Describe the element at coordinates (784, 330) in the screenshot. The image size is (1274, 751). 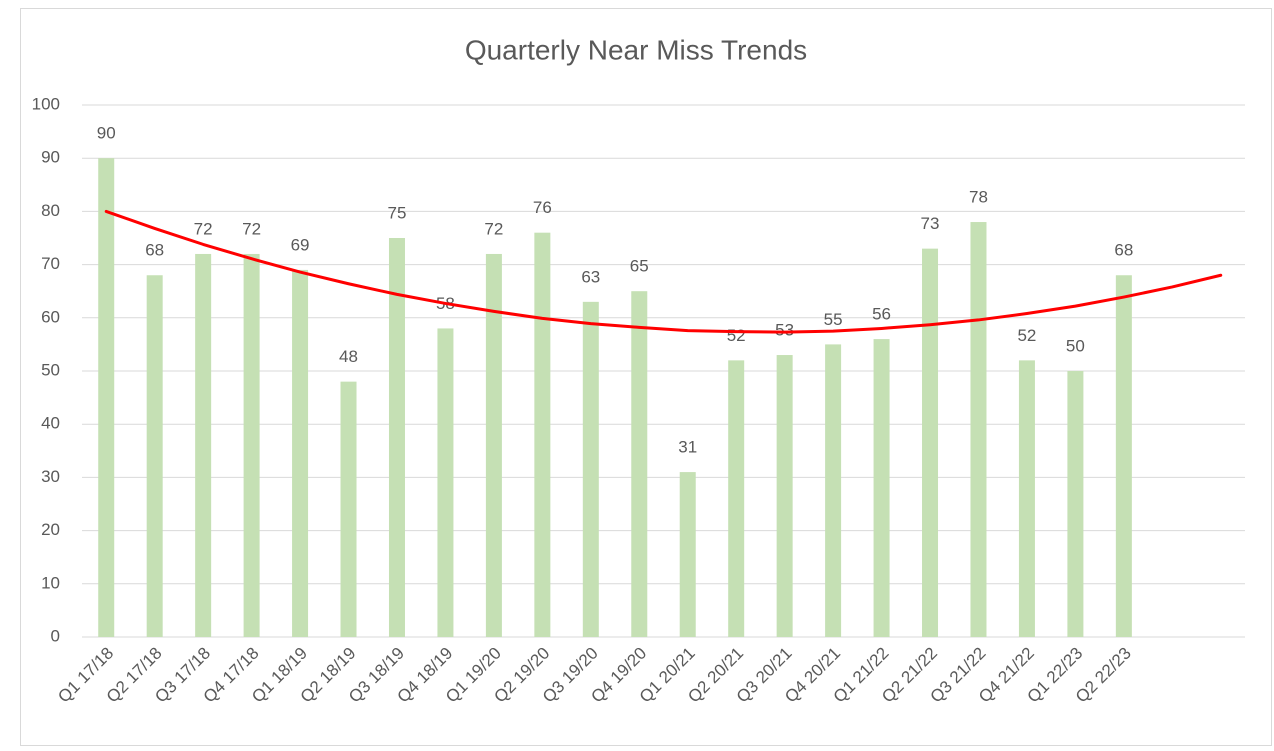
I see `data-label: 53` at that location.